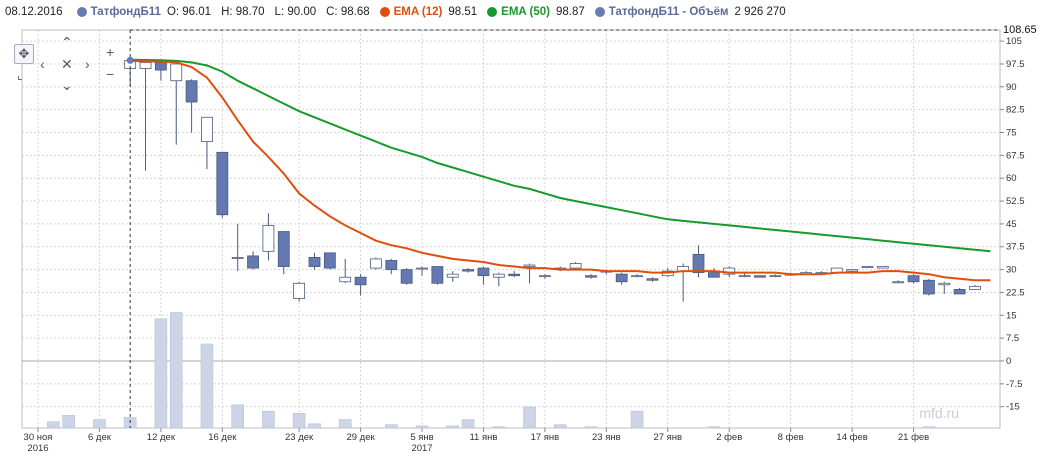 The height and width of the screenshot is (455, 1039). Describe the element at coordinates (67, 42) in the screenshot. I see `pan-up-icon: ⌃` at that location.